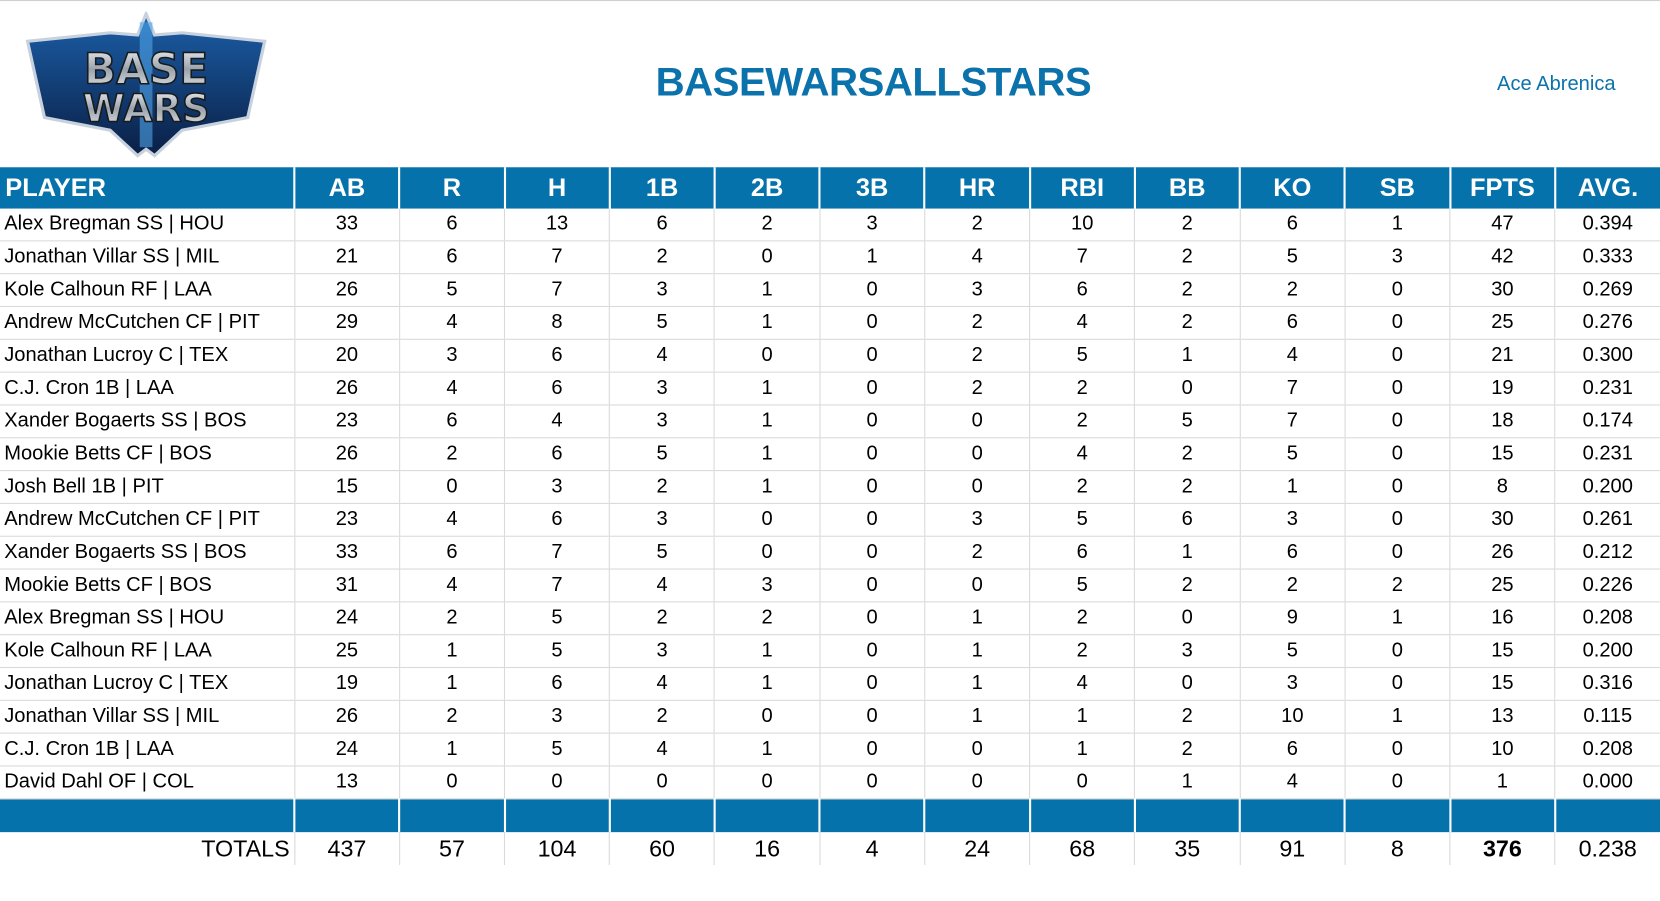  Describe the element at coordinates (346, 684) in the screenshot. I see `stat-cell: 19` at that location.